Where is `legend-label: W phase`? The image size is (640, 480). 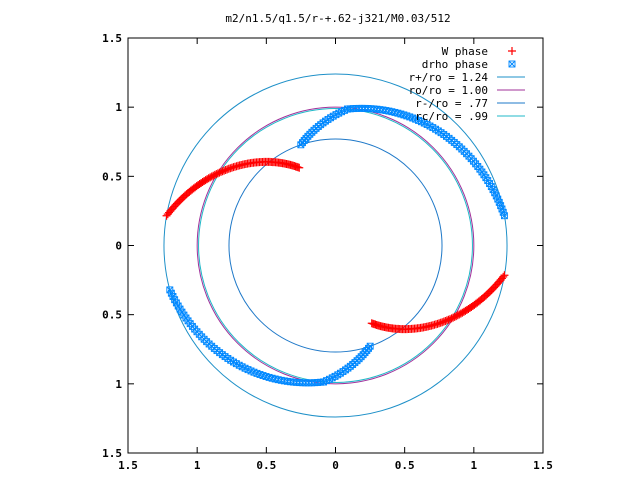
legend-label: W phase is located at coordinates (465, 51).